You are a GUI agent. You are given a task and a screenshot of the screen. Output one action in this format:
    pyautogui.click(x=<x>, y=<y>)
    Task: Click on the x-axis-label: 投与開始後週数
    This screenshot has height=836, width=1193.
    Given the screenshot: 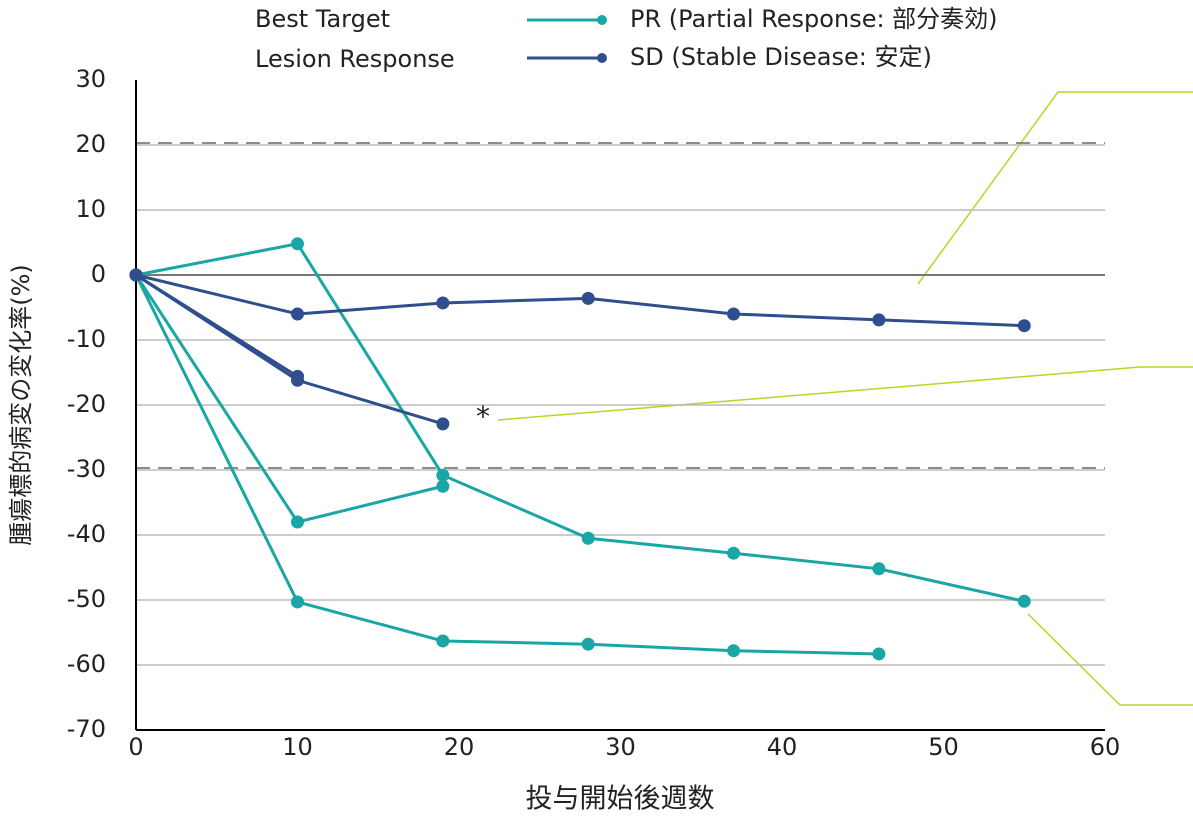 What is the action you would take?
    pyautogui.click(x=620, y=799)
    